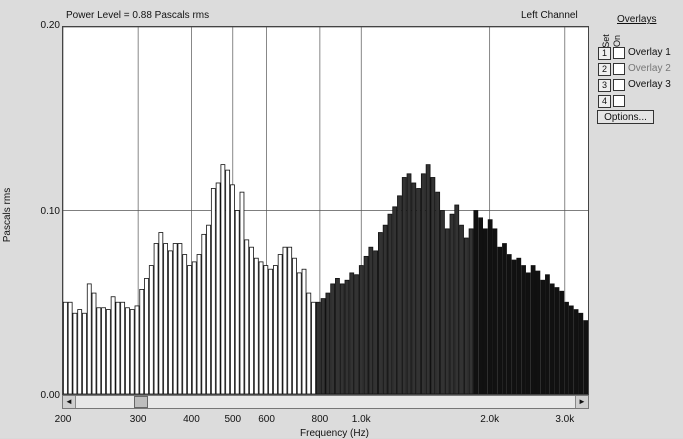  I want to click on on-column-header: On, so click(617, 41).